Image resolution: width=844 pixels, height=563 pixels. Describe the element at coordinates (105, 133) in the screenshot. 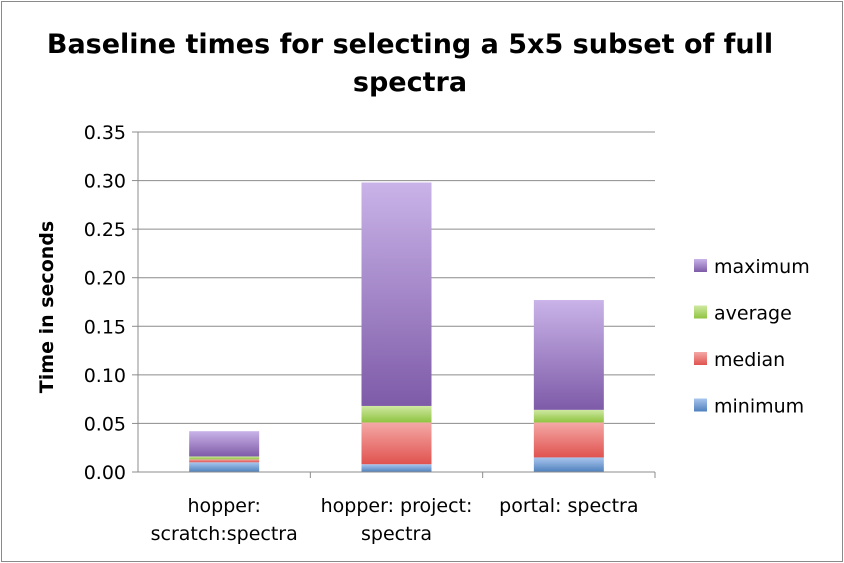

I see `y-tick-label: 0.35` at that location.